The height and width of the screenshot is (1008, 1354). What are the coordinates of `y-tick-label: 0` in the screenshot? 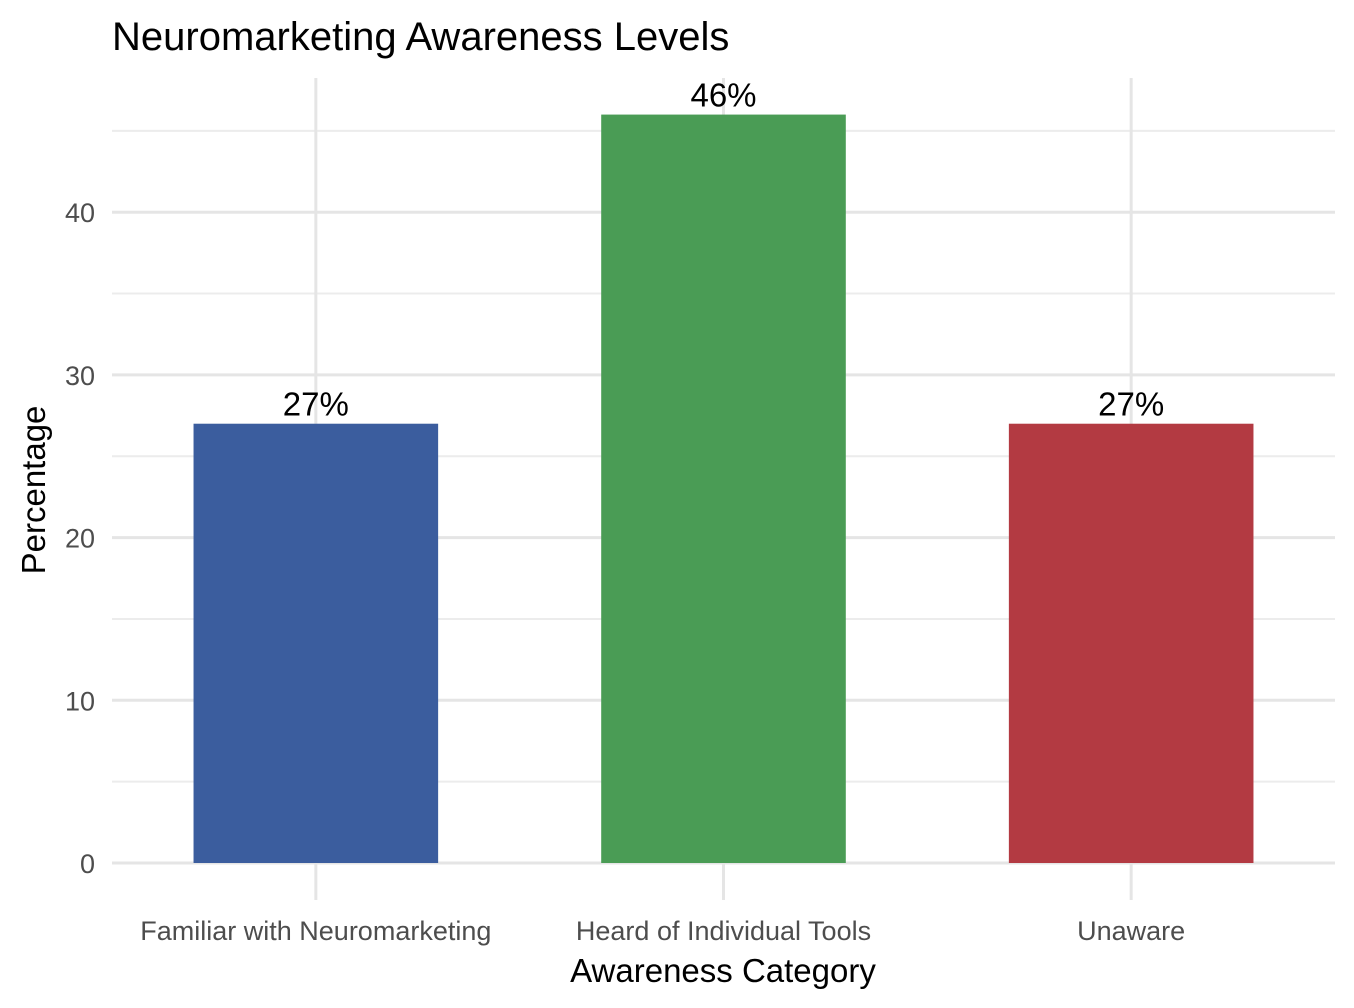 It's located at (87, 864).